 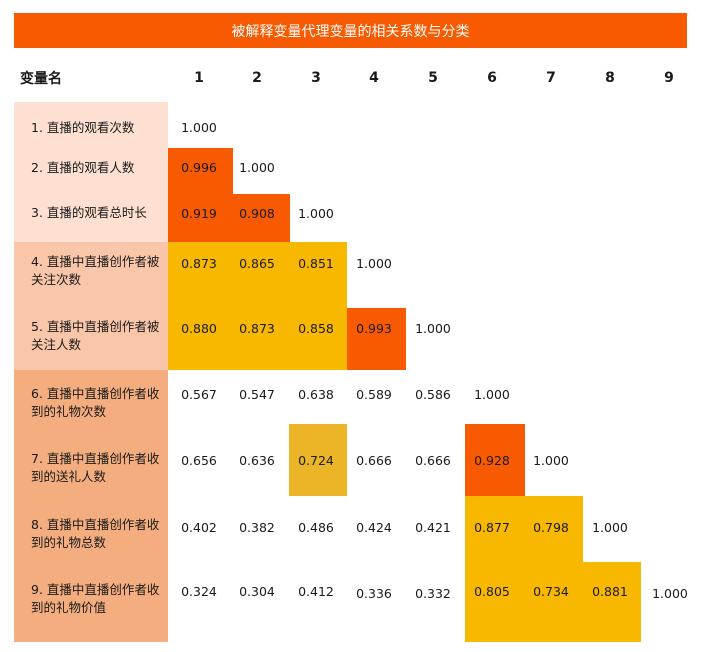 What do you see at coordinates (316, 591) in the screenshot?
I see `correlation-cell: 0.412` at bounding box center [316, 591].